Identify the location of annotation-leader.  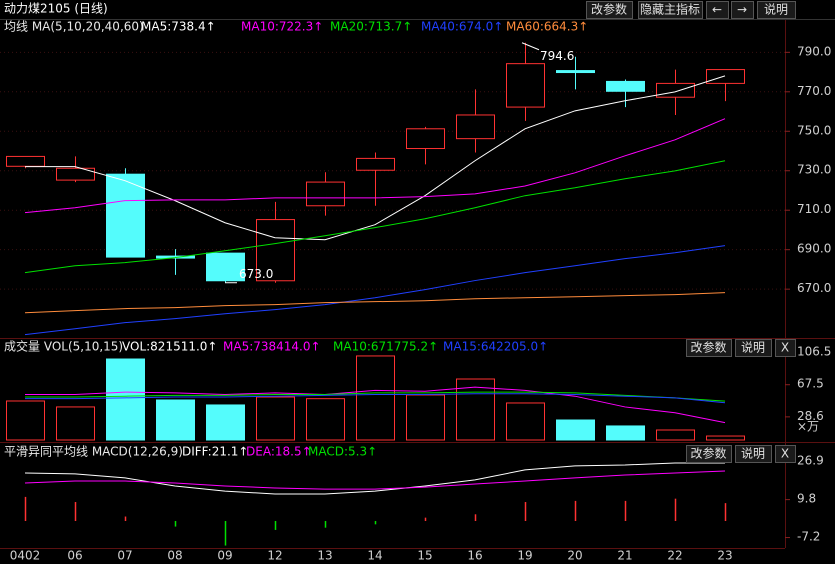
(530, 46).